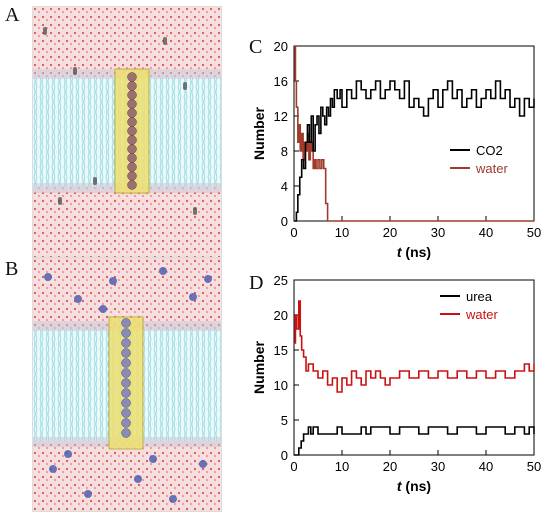 The width and height of the screenshot is (550, 517). I want to click on chart-c-ytick-label: 0, so click(284, 221).